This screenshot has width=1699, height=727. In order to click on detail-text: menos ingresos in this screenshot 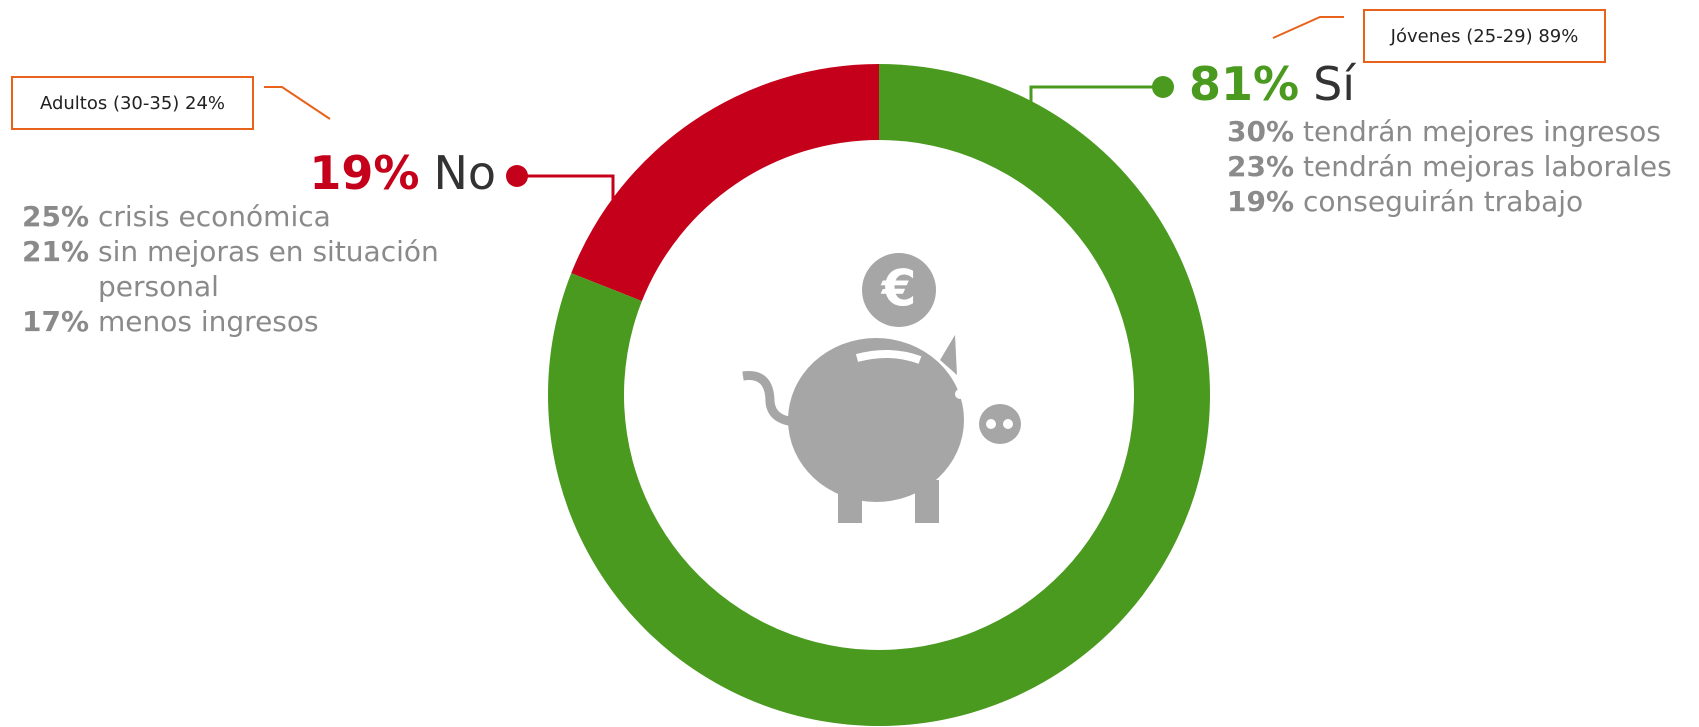, I will do `click(208, 321)`.